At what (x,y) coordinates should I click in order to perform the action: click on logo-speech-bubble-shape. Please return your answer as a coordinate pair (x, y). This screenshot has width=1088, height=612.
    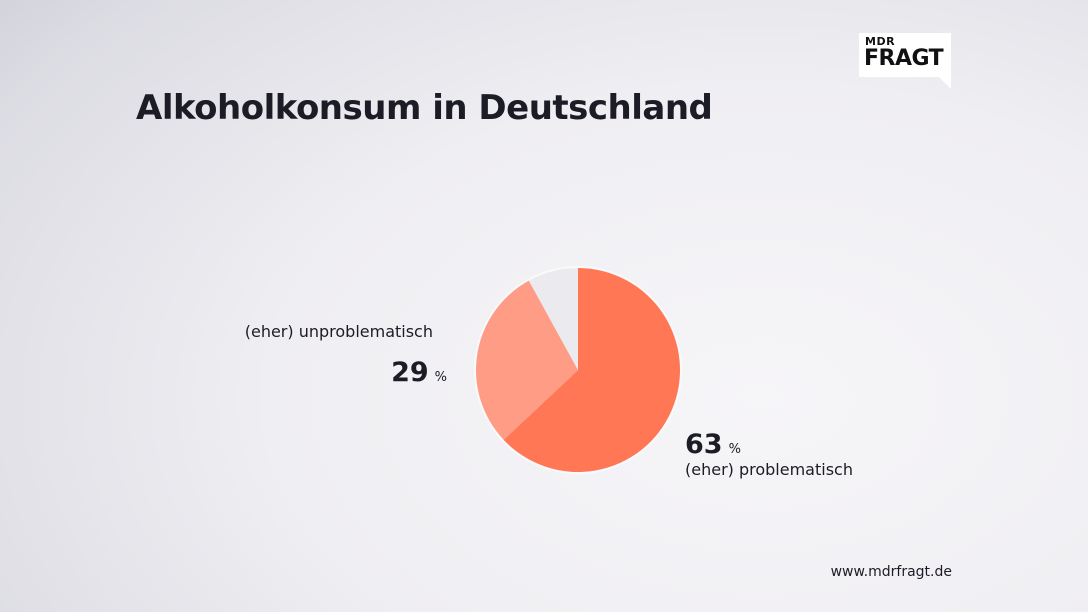
    Looking at the image, I should click on (905, 61).